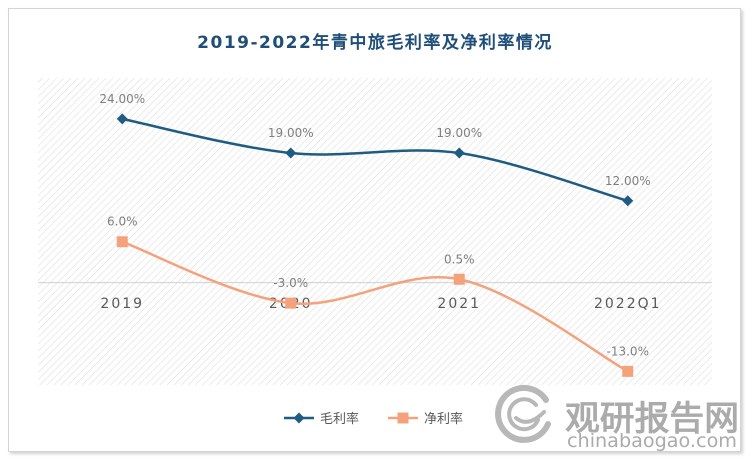 The height and width of the screenshot is (460, 750). What do you see at coordinates (339, 419) in the screenshot?
I see `legend-label: 毛利率` at bounding box center [339, 419].